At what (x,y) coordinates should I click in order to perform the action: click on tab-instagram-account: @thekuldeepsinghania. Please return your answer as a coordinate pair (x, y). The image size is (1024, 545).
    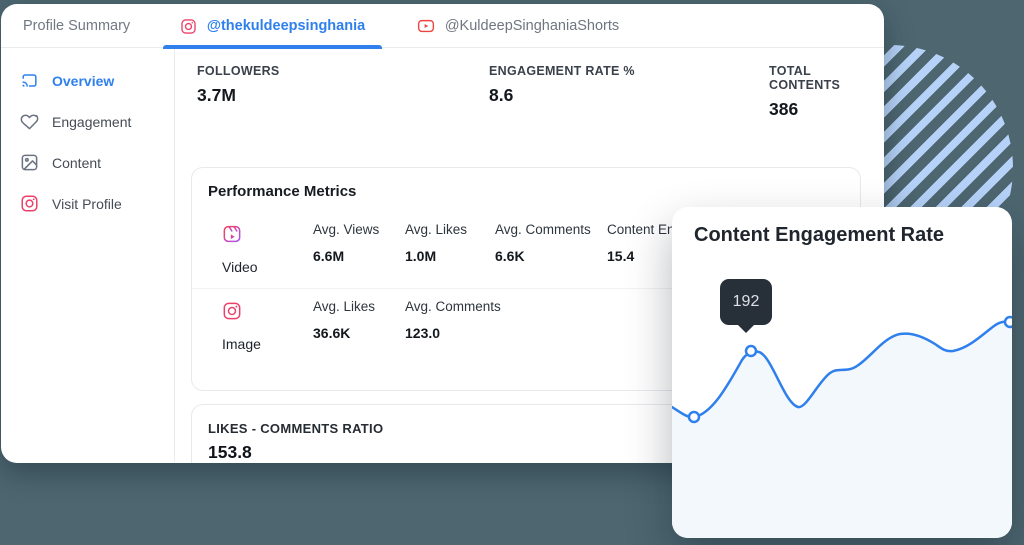
    Looking at the image, I should click on (272, 26).